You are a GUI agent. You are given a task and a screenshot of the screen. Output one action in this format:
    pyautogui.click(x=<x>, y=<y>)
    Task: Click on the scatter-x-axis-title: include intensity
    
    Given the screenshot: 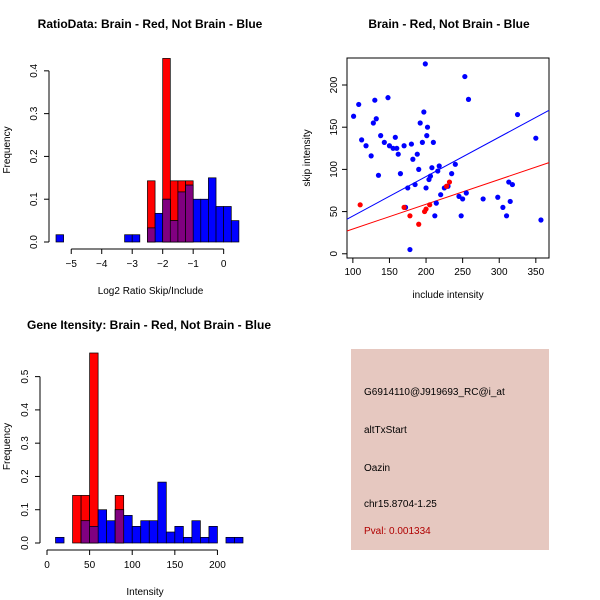 What is the action you would take?
    pyautogui.click(x=447, y=295)
    